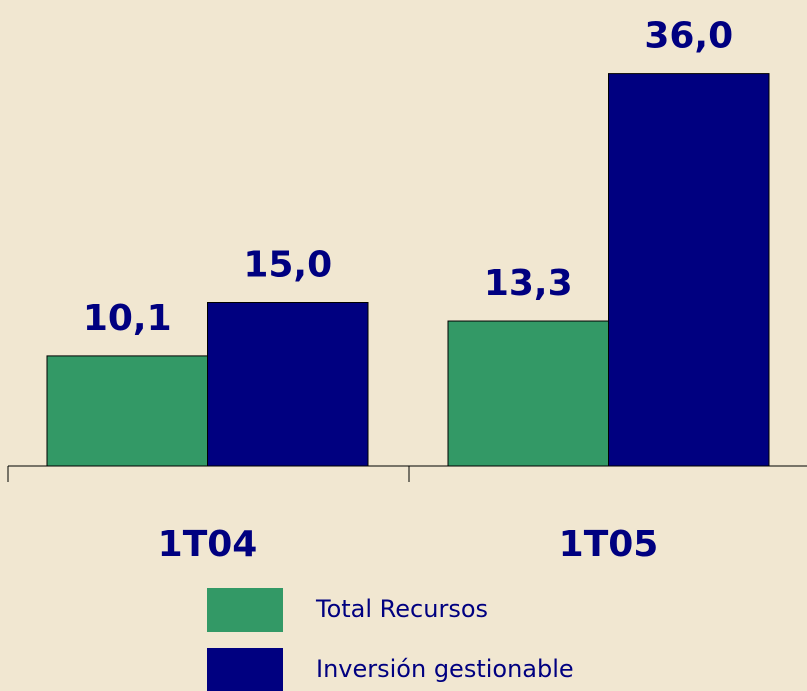 The width and height of the screenshot is (807, 691). Describe the element at coordinates (445, 669) in the screenshot. I see `legend-label: Inversión gestionable` at that location.